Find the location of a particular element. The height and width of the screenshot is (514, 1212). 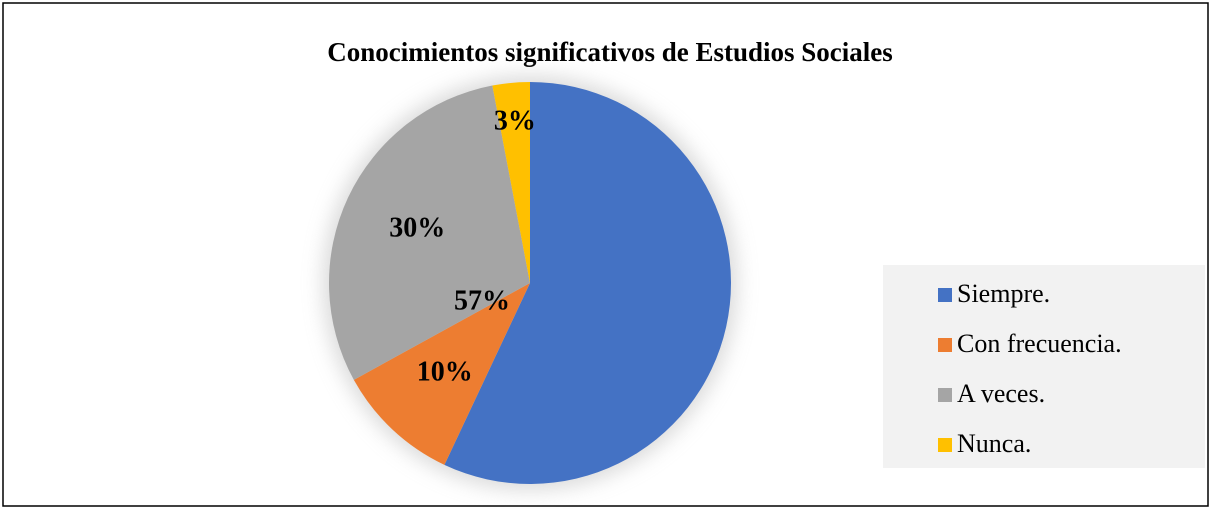

data-label: 30% is located at coordinates (417, 227).